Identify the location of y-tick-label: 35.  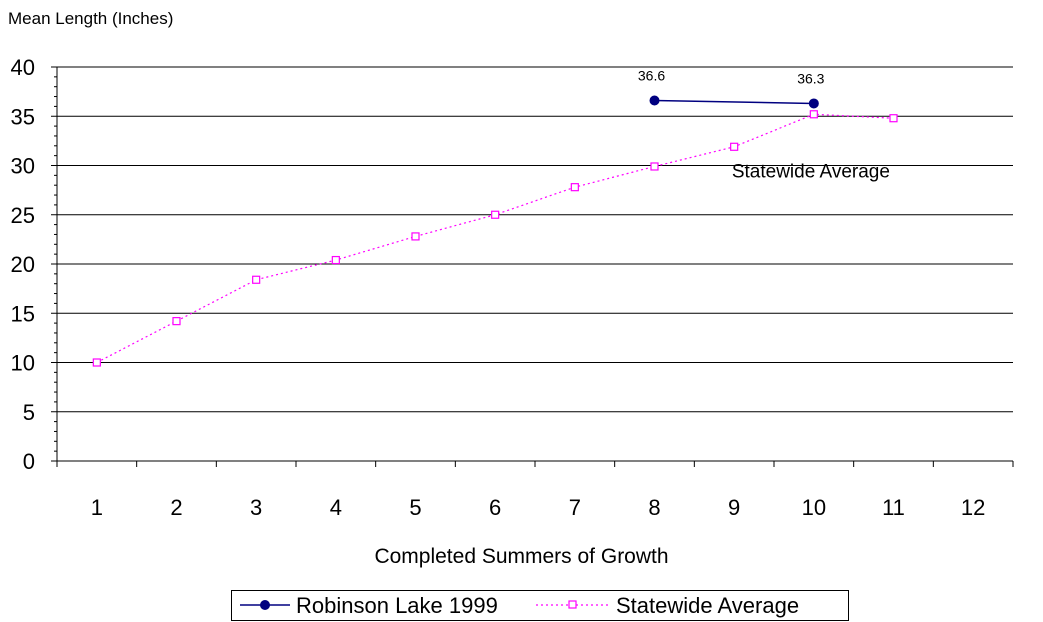
(23, 116).